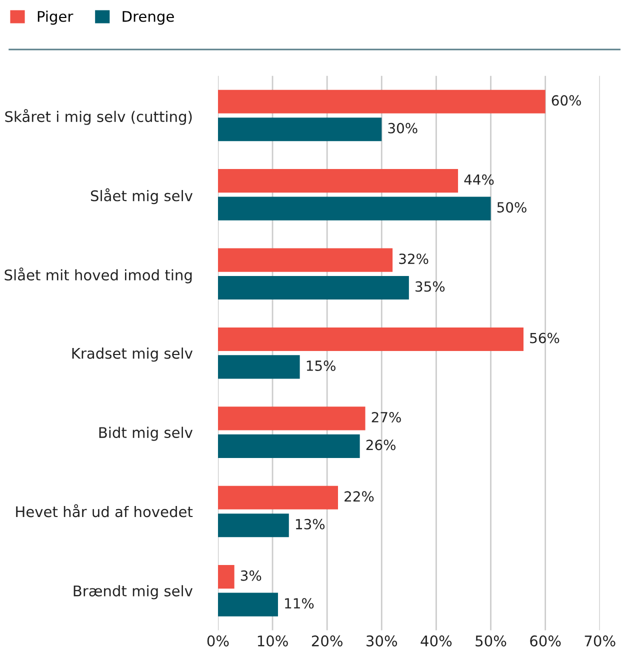 Image resolution: width=621 pixels, height=660 pixels. I want to click on data-label: 26%, so click(381, 445).